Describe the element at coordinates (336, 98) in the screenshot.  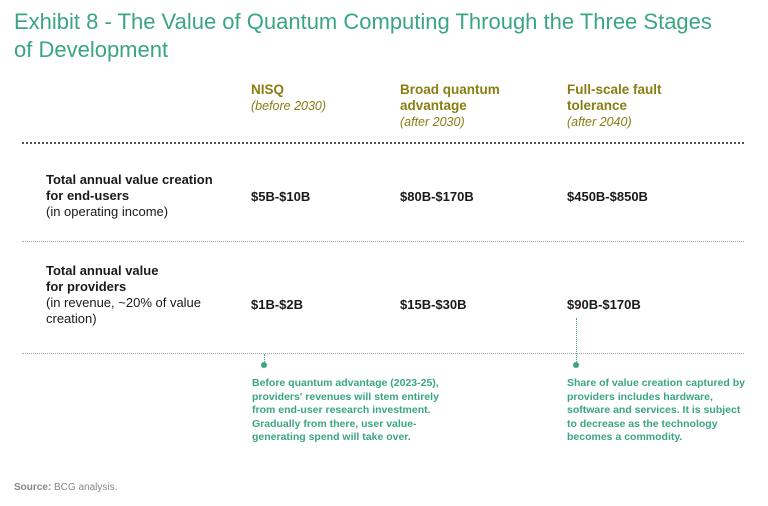
I see `column-header-nisq: NISQ (before 2030)` at that location.